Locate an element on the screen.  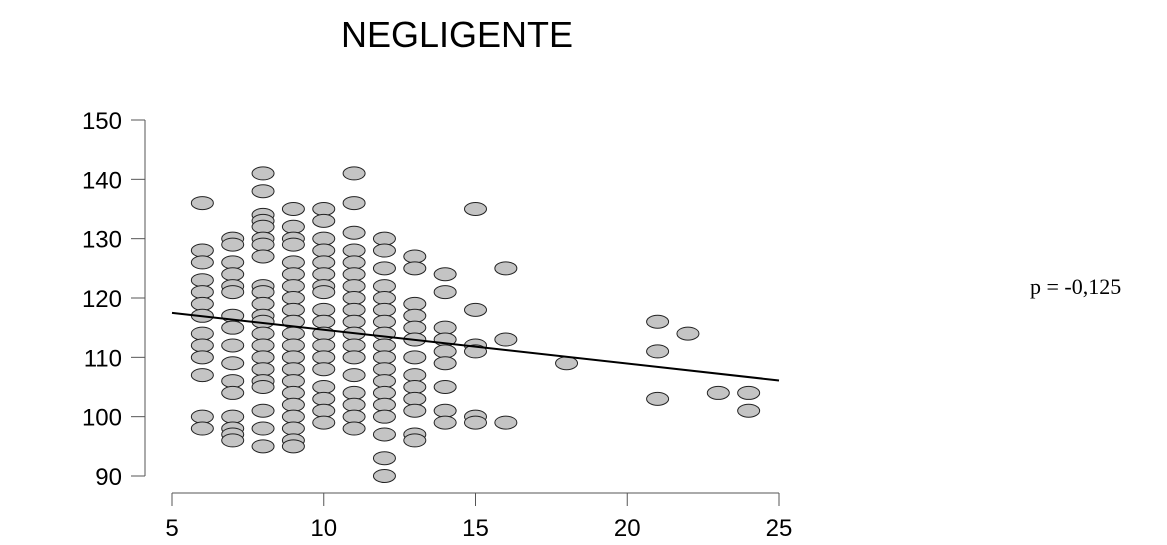
y-tick-label: 140 is located at coordinates (102, 180).